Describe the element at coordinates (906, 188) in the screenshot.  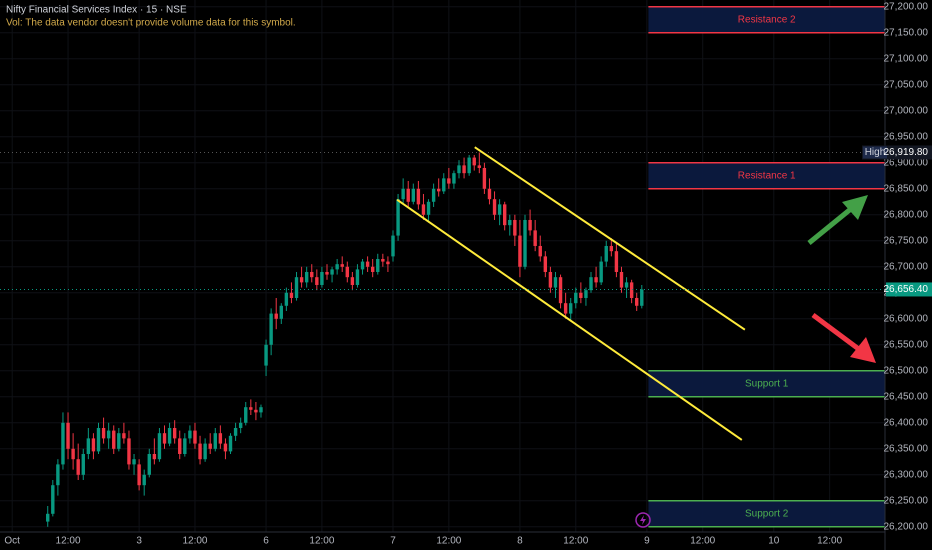
I see `y-tick-label: 26,850.00` at that location.